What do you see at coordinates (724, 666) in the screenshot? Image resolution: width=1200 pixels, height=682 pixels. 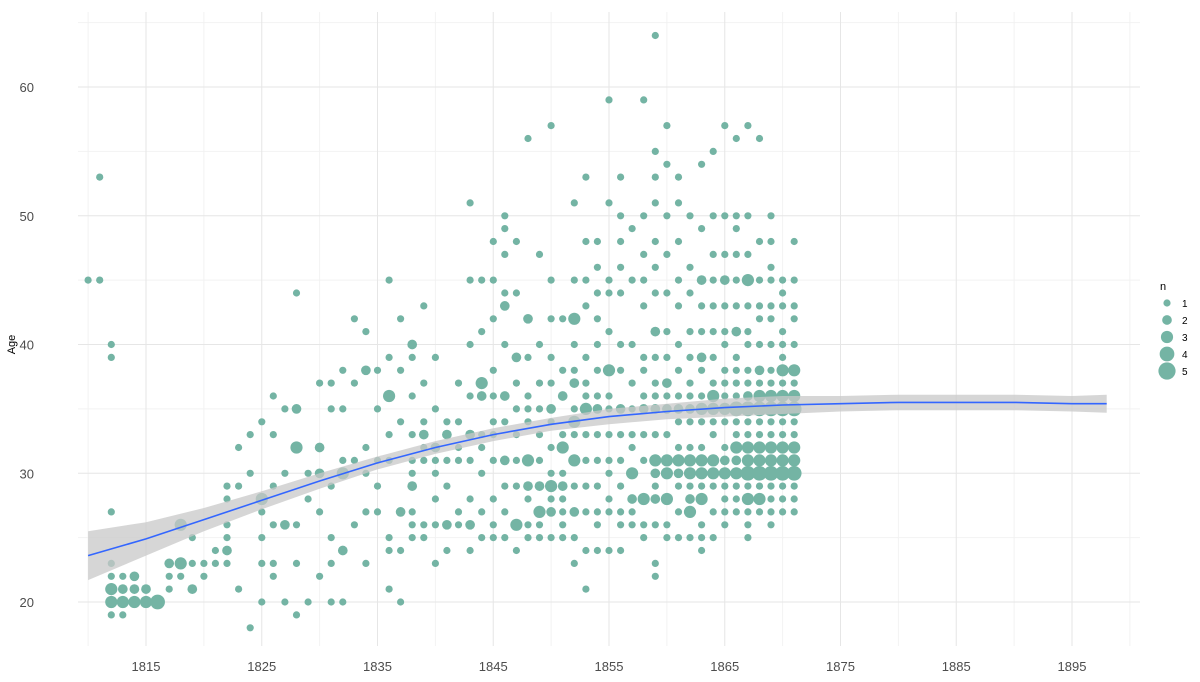 I see `x-tick-label: 1865` at bounding box center [724, 666].